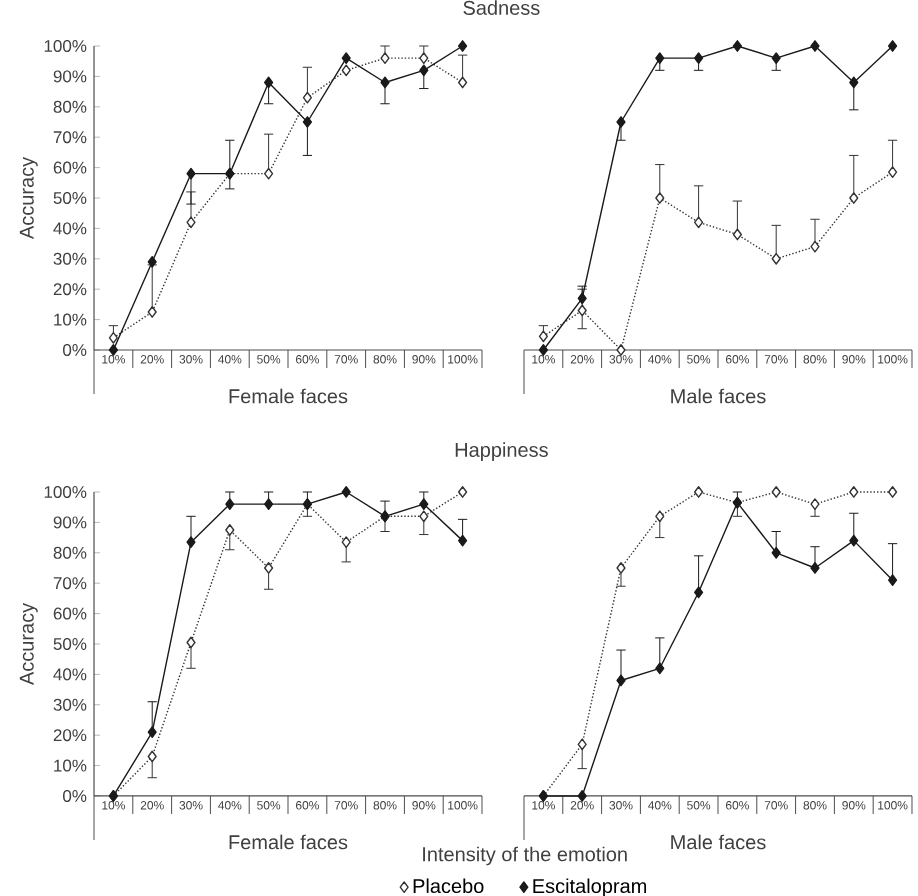 Image resolution: width=918 pixels, height=896 pixels. What do you see at coordinates (501, 7) in the screenshot?
I see `chart-title: Sadness` at bounding box center [501, 7].